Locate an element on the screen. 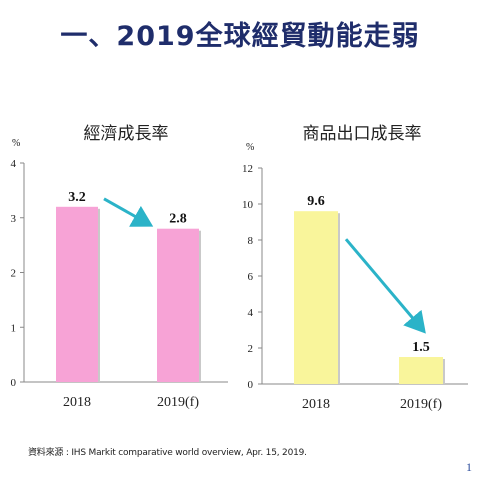 The height and width of the screenshot is (480, 480). y-tick-label: 3 is located at coordinates (14, 219).